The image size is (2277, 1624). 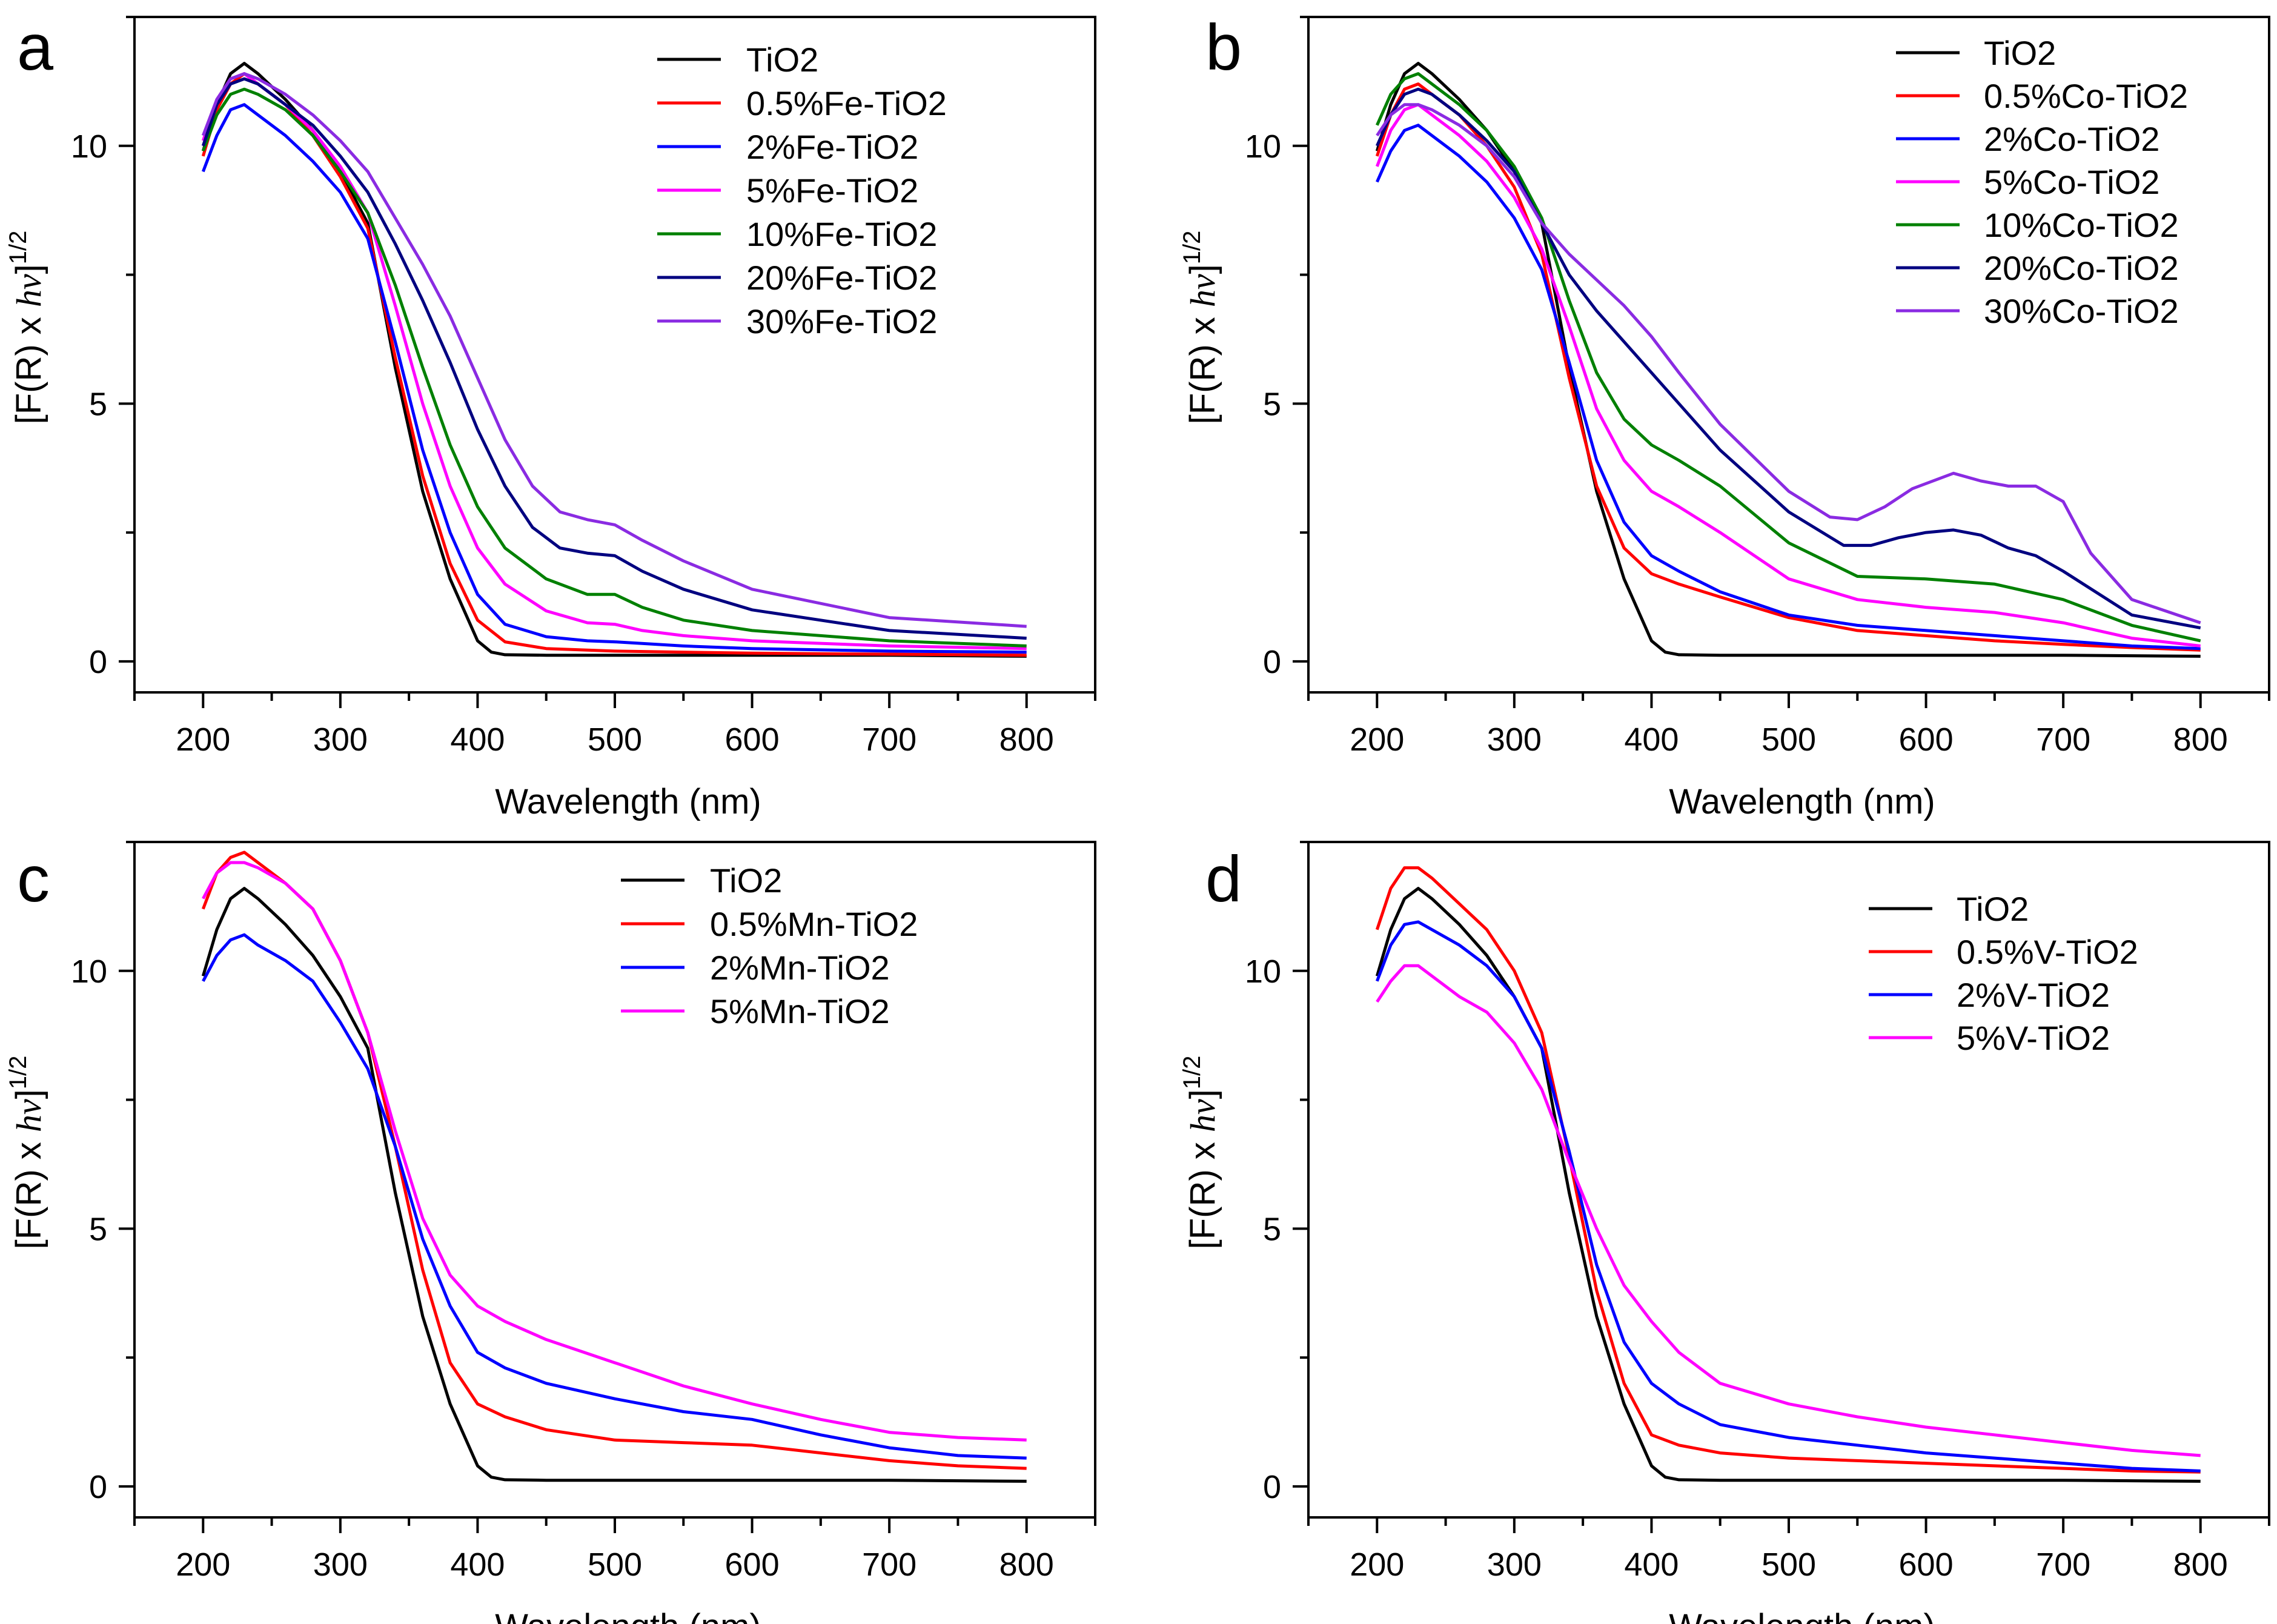 I want to click on series-line-0.5%Mn-TiO2, so click(x=614, y=1160).